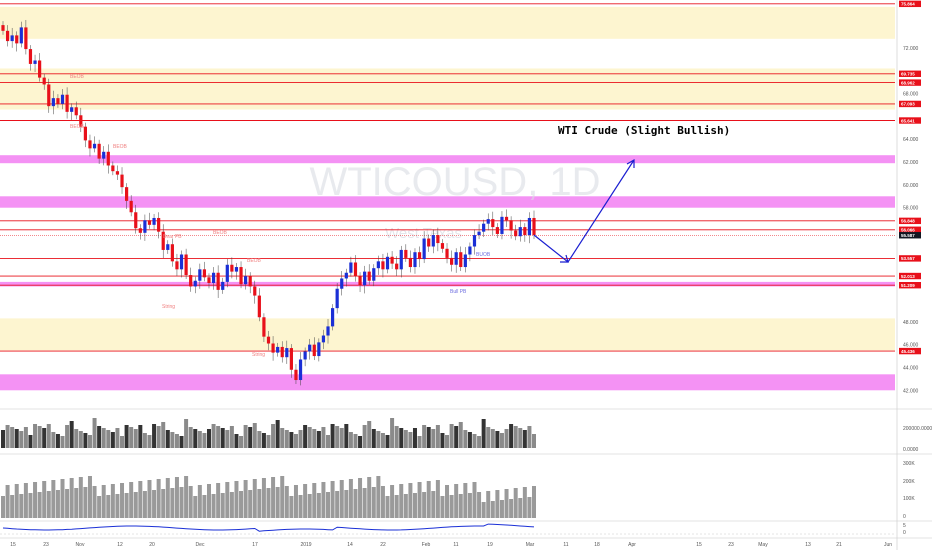 The width and height of the screenshot is (932, 550). What do you see at coordinates (911, 209) in the screenshot?
I see `y-tick-5: 58.000` at bounding box center [911, 209].